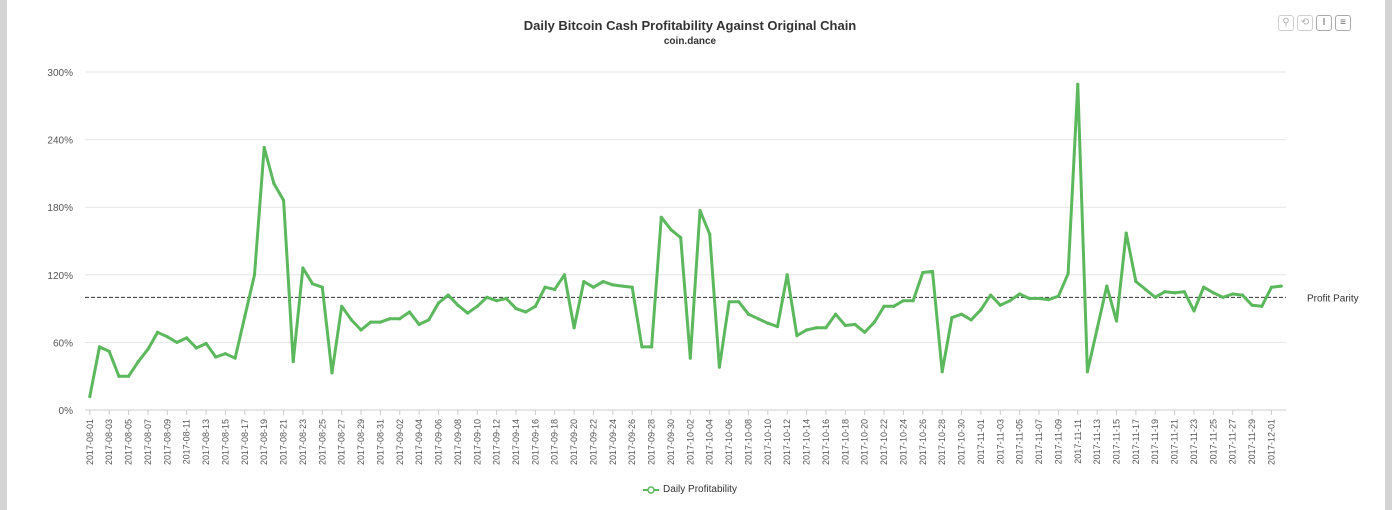 This screenshot has width=1392, height=510. I want to click on x-tick-label: 2017-10-14, so click(807, 442).